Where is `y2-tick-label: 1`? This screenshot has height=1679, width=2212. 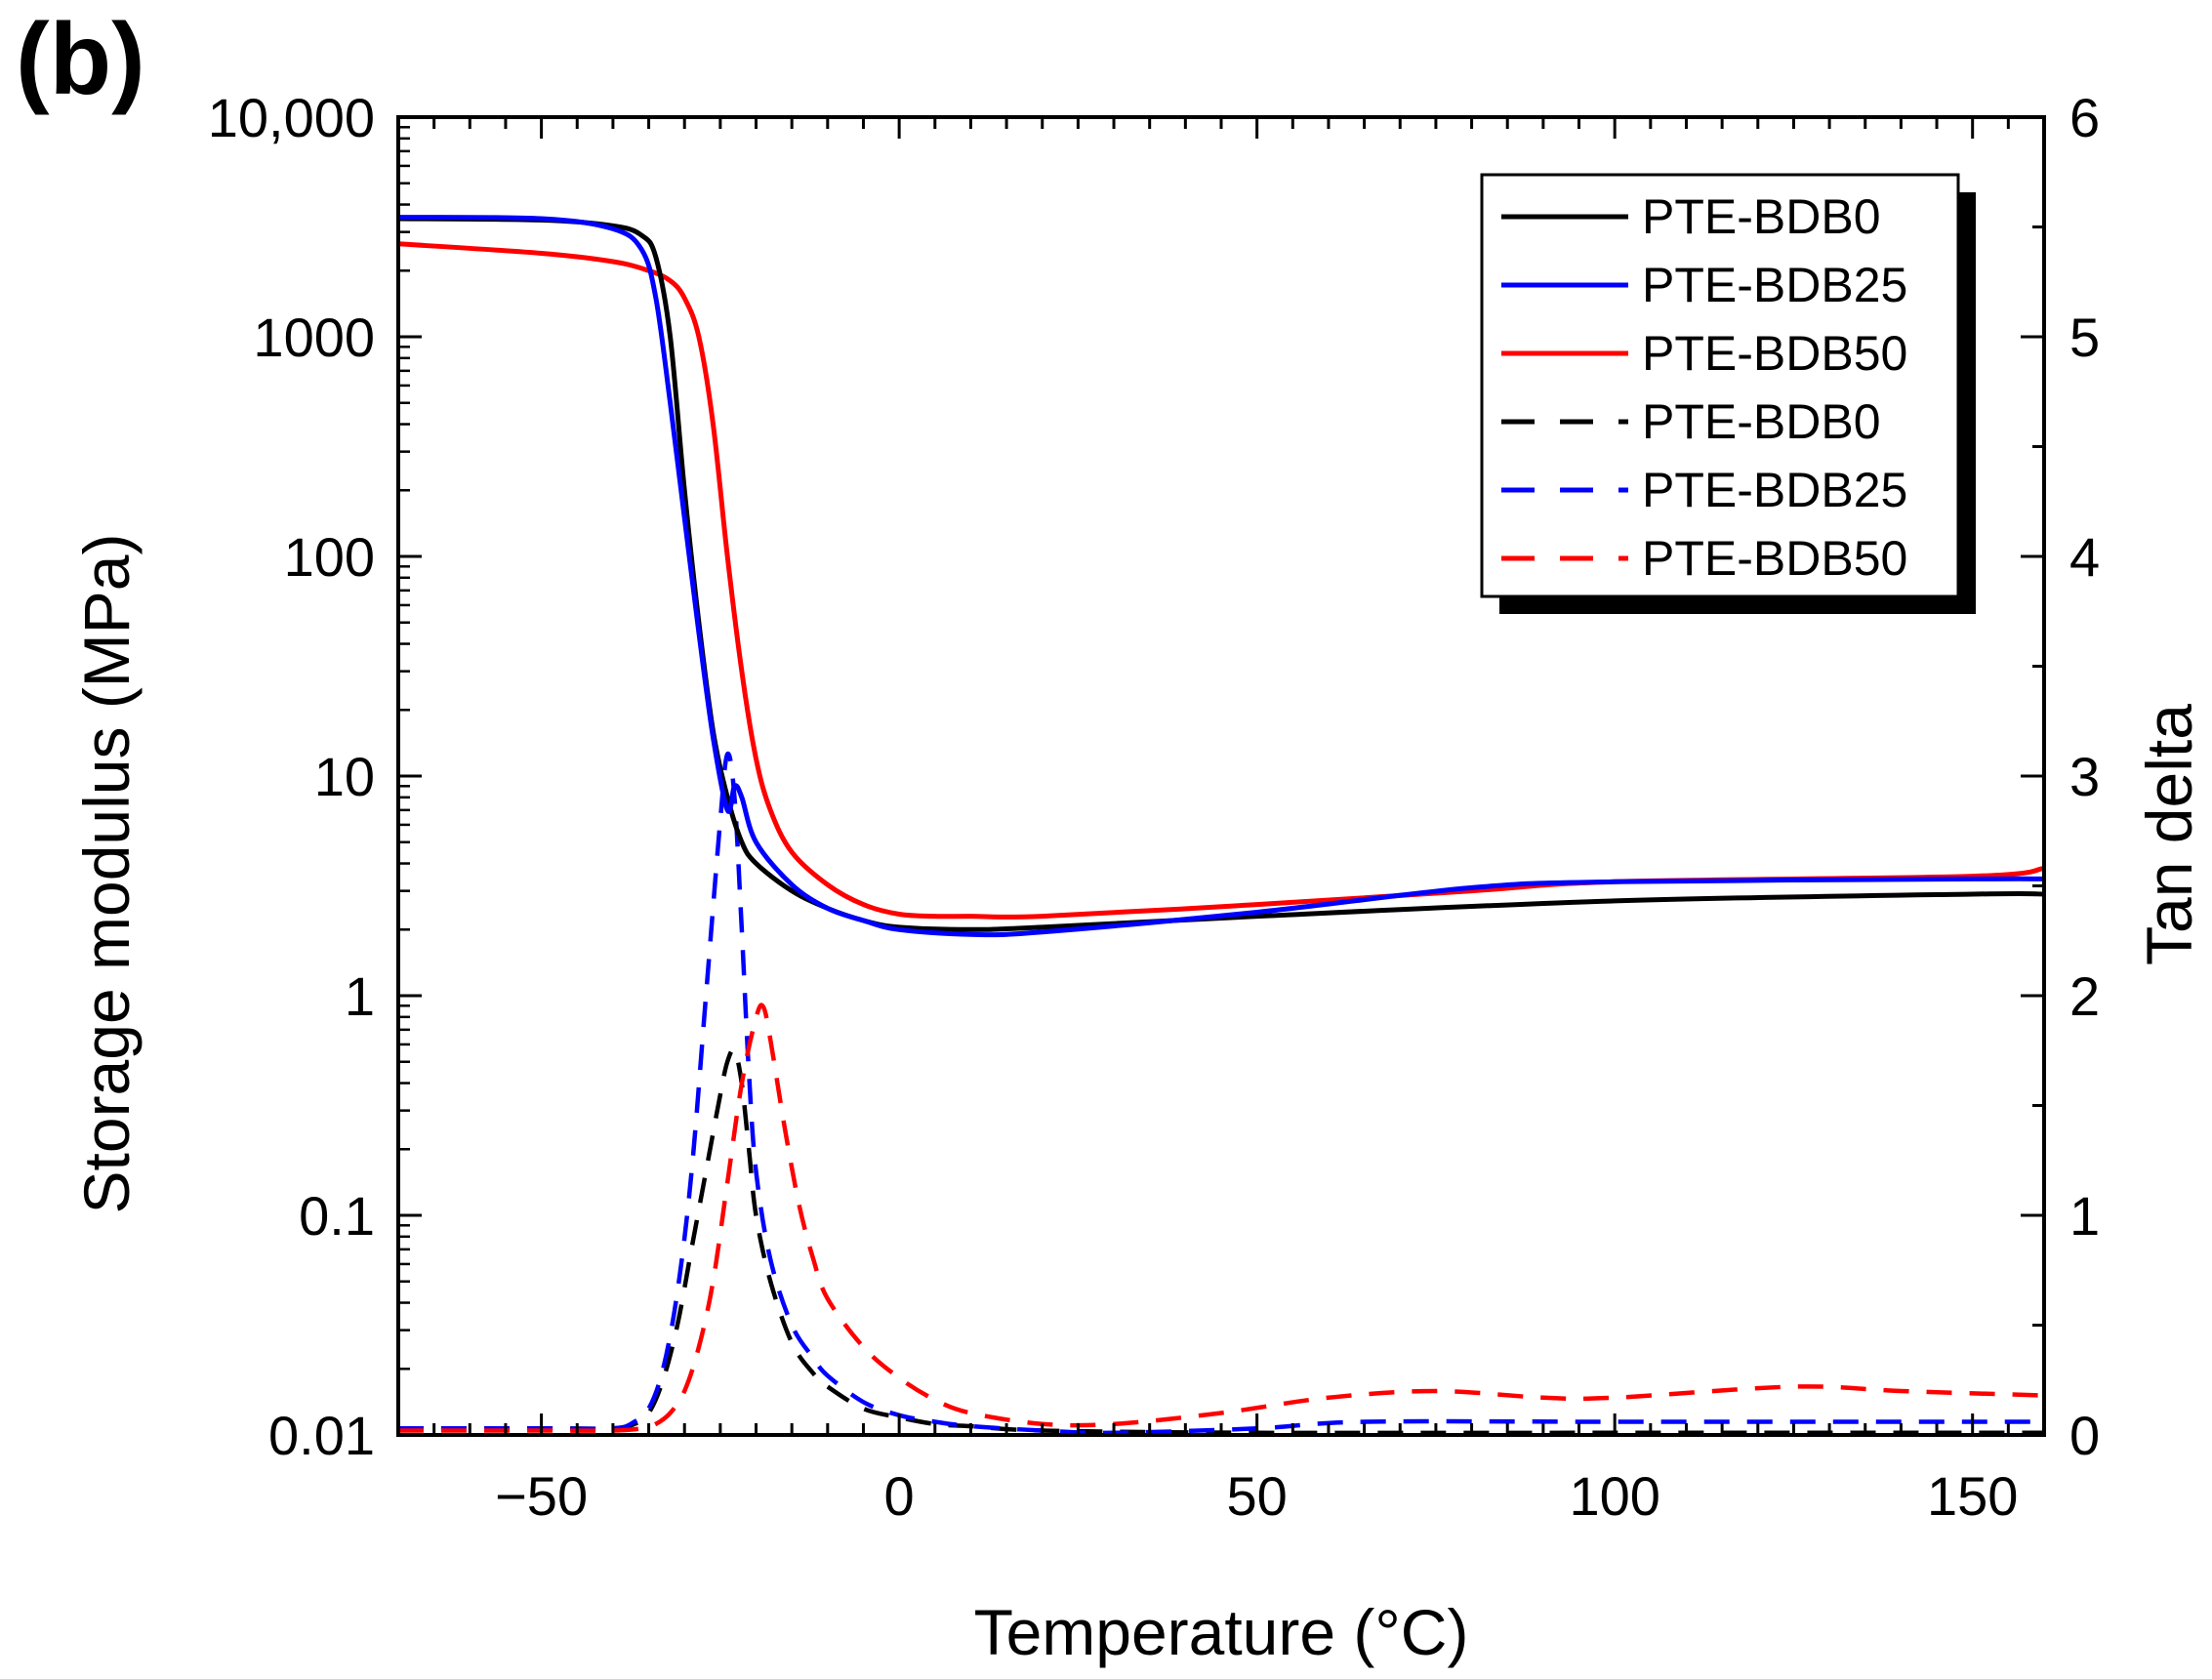 y2-tick-label: 1 is located at coordinates (2084, 1216).